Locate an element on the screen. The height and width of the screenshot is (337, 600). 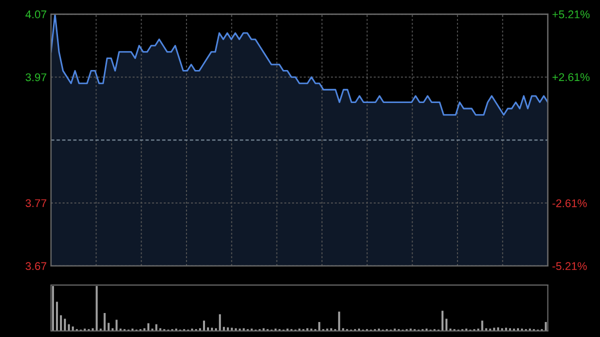
y2-tick-label: -2.61% is located at coordinates (569, 203).